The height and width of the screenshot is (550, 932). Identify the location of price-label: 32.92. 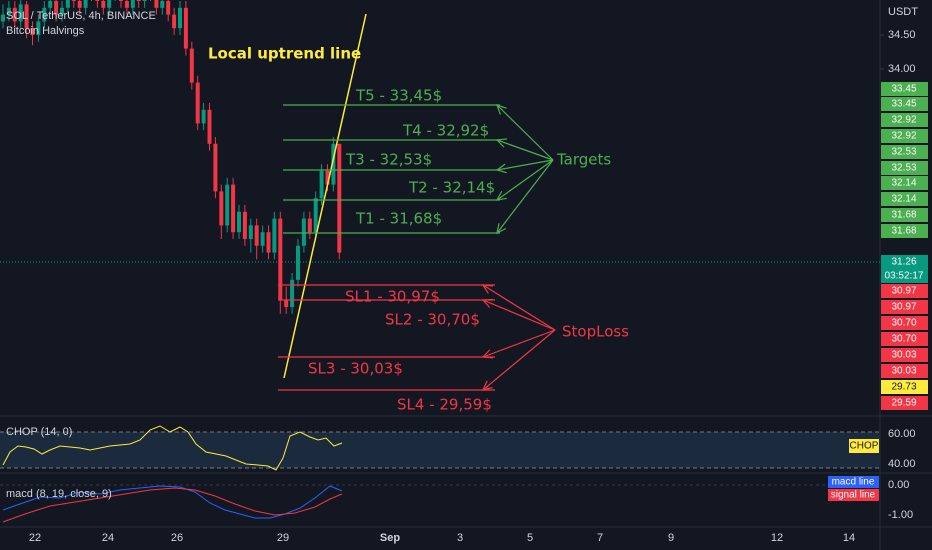
(903, 136).